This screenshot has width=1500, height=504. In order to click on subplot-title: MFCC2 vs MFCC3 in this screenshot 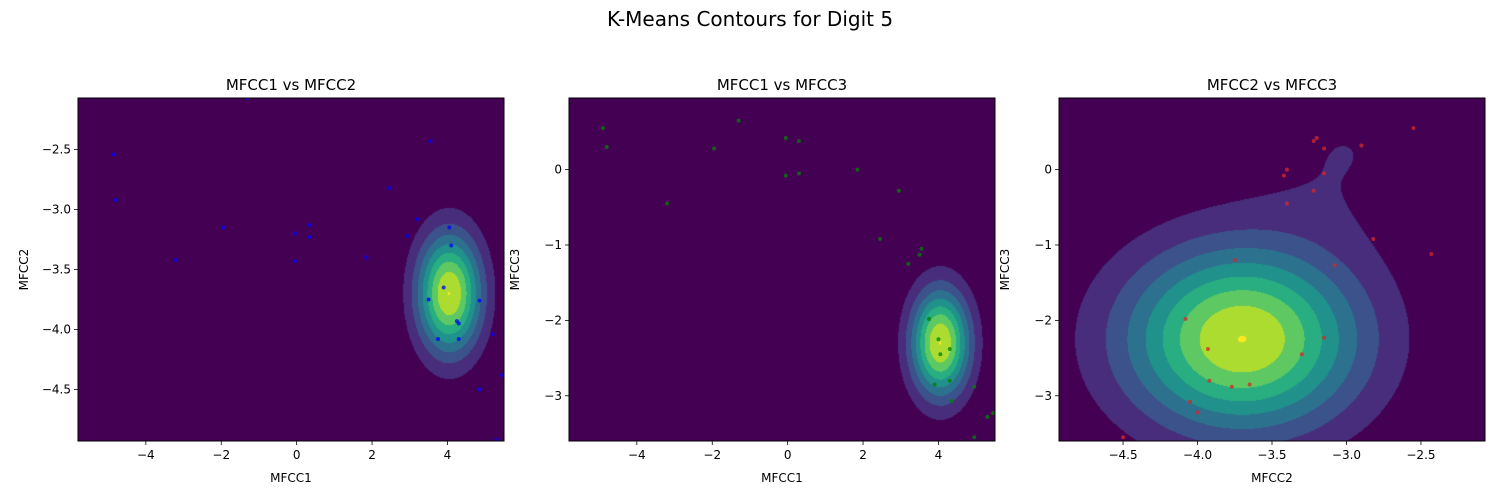, I will do `click(1272, 85)`.